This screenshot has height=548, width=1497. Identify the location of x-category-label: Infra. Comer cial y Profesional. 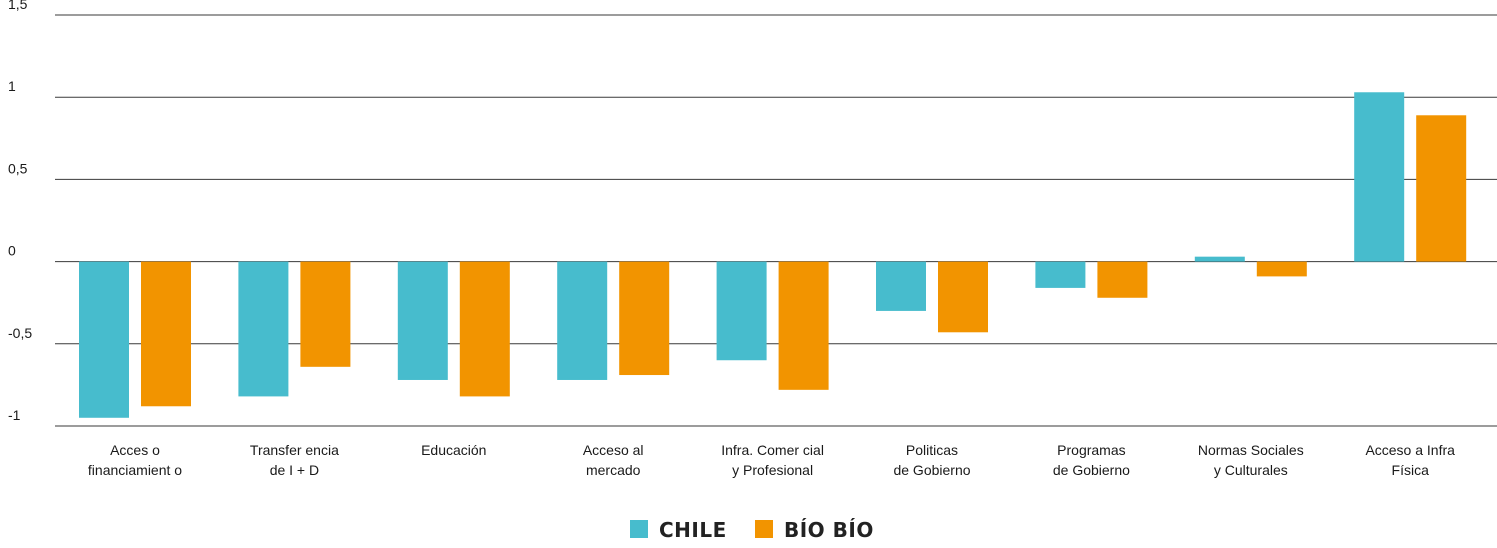
(772, 460).